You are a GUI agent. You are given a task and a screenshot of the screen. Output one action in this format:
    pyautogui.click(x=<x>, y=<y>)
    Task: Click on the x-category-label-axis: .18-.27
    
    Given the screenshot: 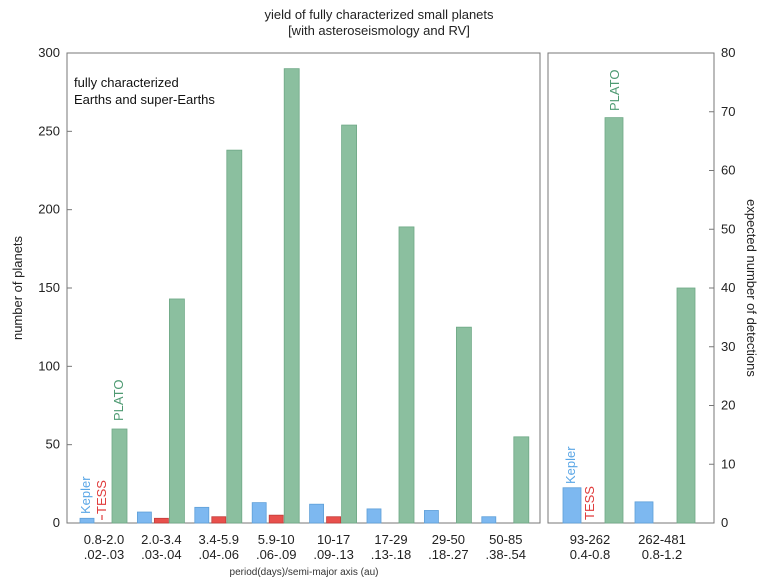 What is the action you would take?
    pyautogui.click(x=448, y=554)
    